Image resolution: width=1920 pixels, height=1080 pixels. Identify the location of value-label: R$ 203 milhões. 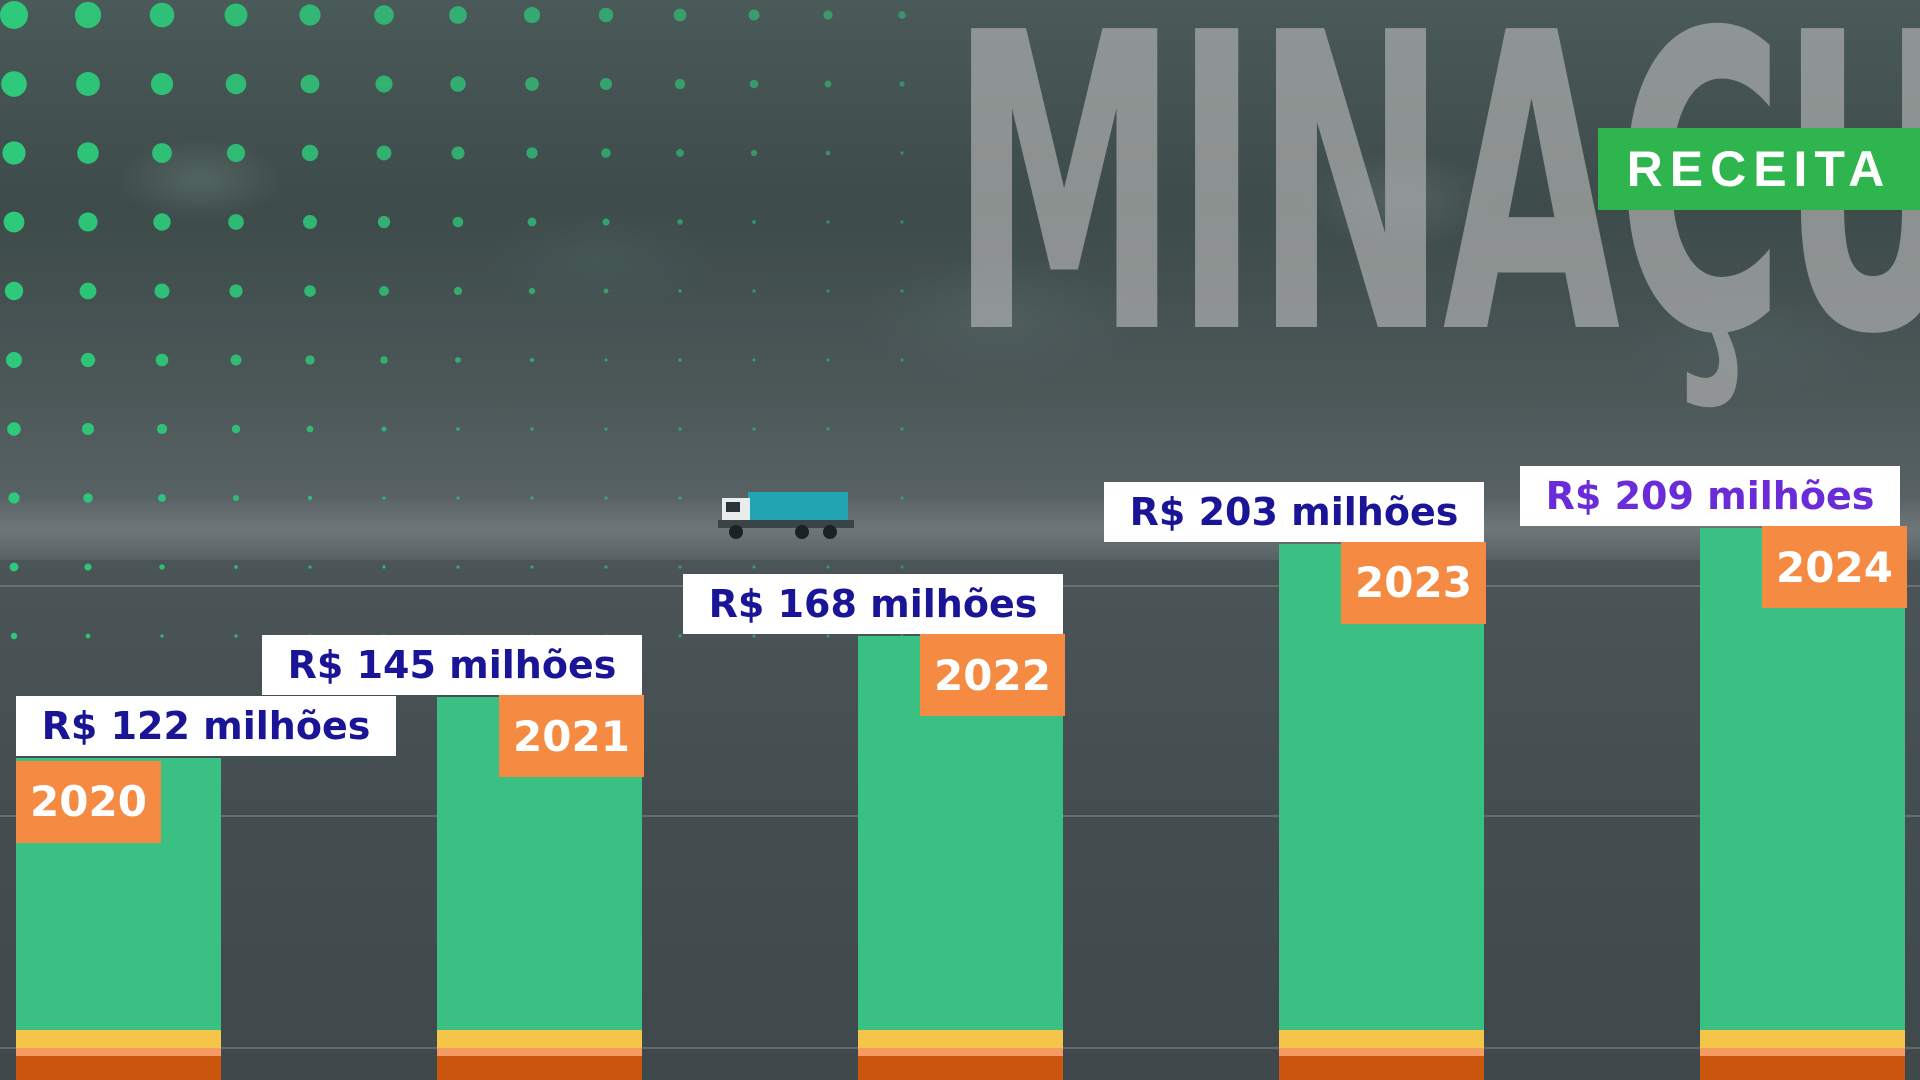
(1294, 511).